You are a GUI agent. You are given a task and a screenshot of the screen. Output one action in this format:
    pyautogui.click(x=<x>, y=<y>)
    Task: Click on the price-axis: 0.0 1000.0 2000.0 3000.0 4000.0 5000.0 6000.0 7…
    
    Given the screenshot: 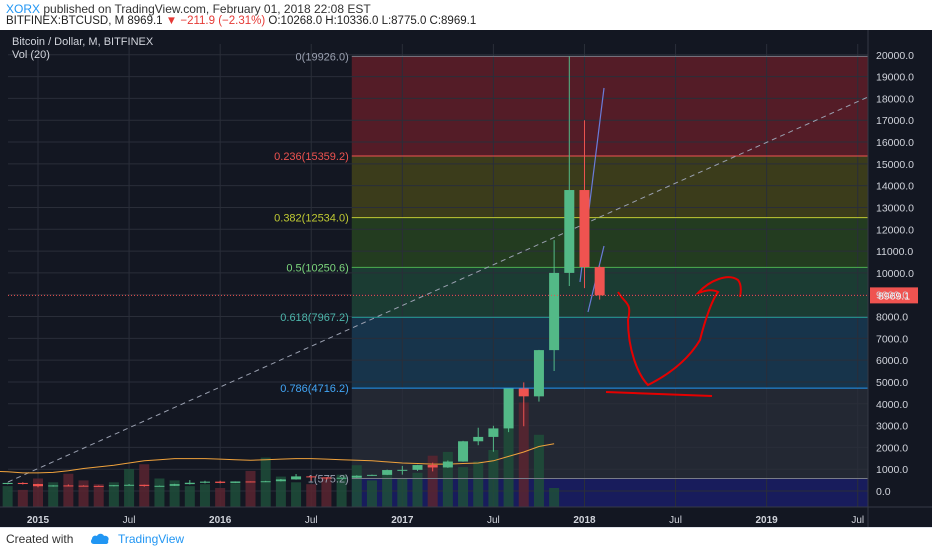 What is the action you would take?
    pyautogui.click(x=890, y=278)
    